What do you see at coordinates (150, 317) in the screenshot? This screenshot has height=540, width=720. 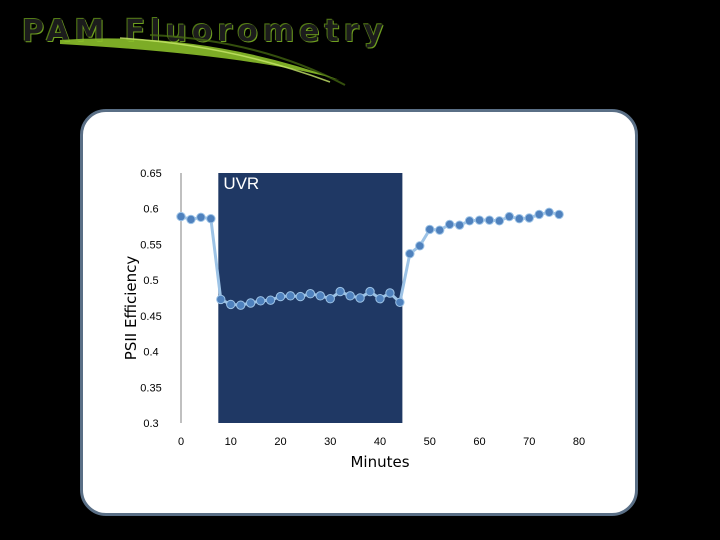 I see `y-tick-label: 0.45` at bounding box center [150, 317].